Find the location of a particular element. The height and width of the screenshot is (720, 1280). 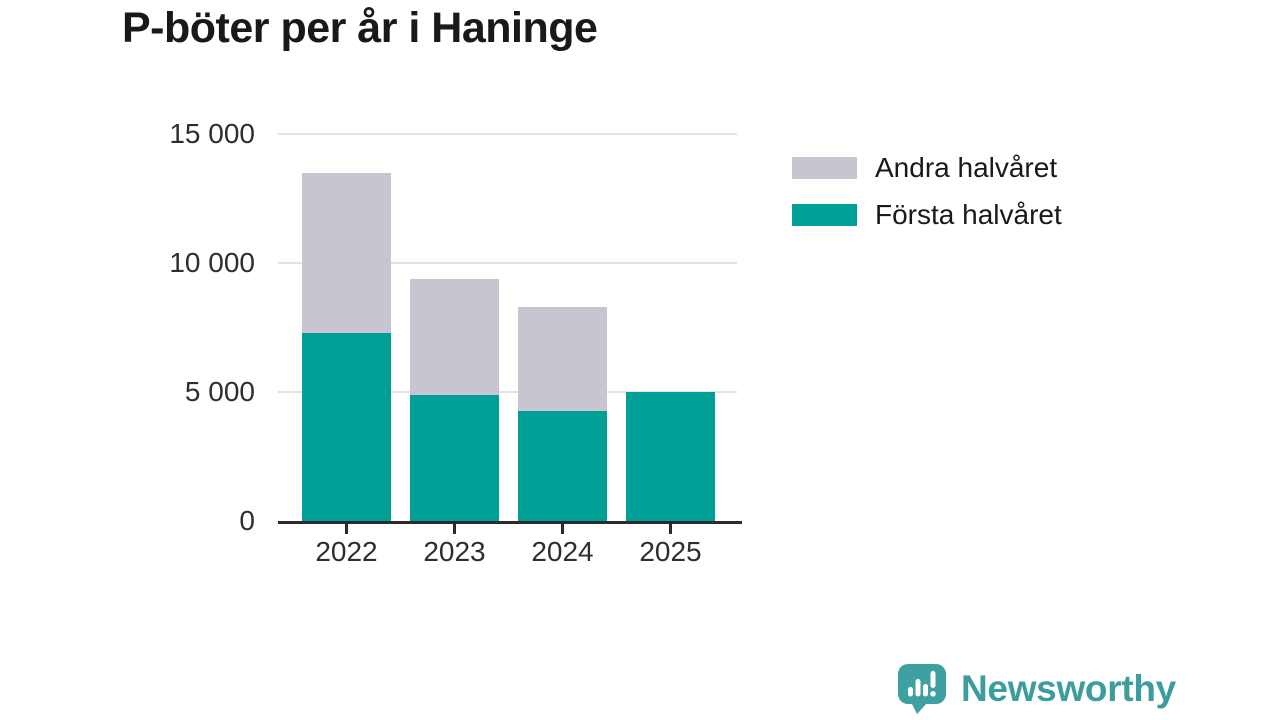

legend: Andra halvåret Första halvåret is located at coordinates (927, 191).